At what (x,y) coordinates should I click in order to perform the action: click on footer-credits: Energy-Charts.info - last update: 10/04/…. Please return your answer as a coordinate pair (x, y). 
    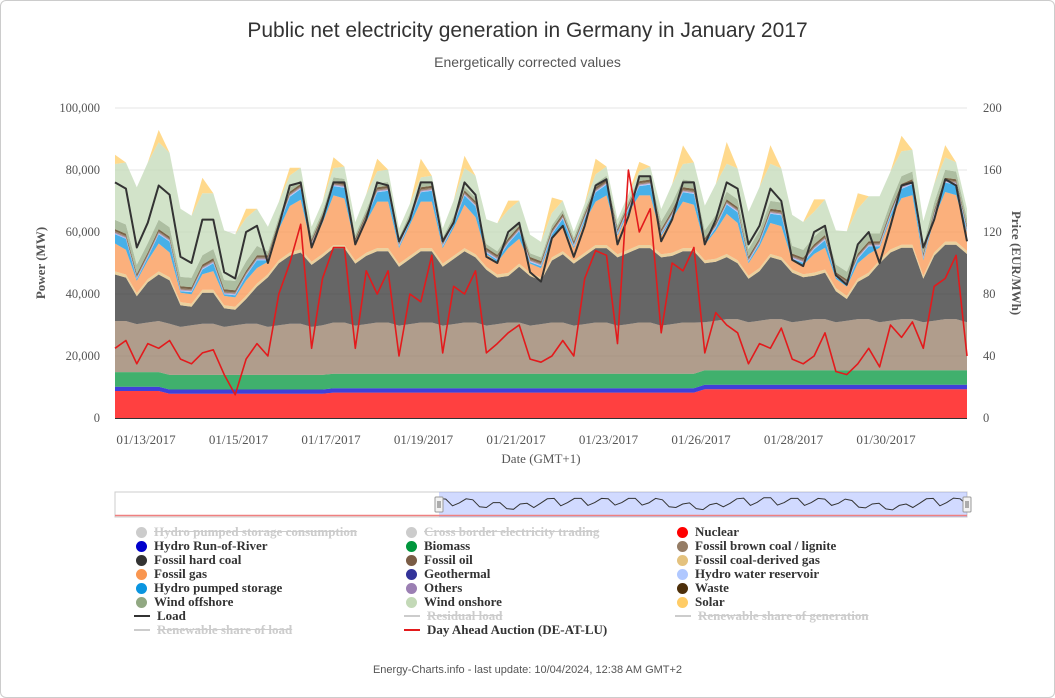
    Looking at the image, I should click on (527, 670).